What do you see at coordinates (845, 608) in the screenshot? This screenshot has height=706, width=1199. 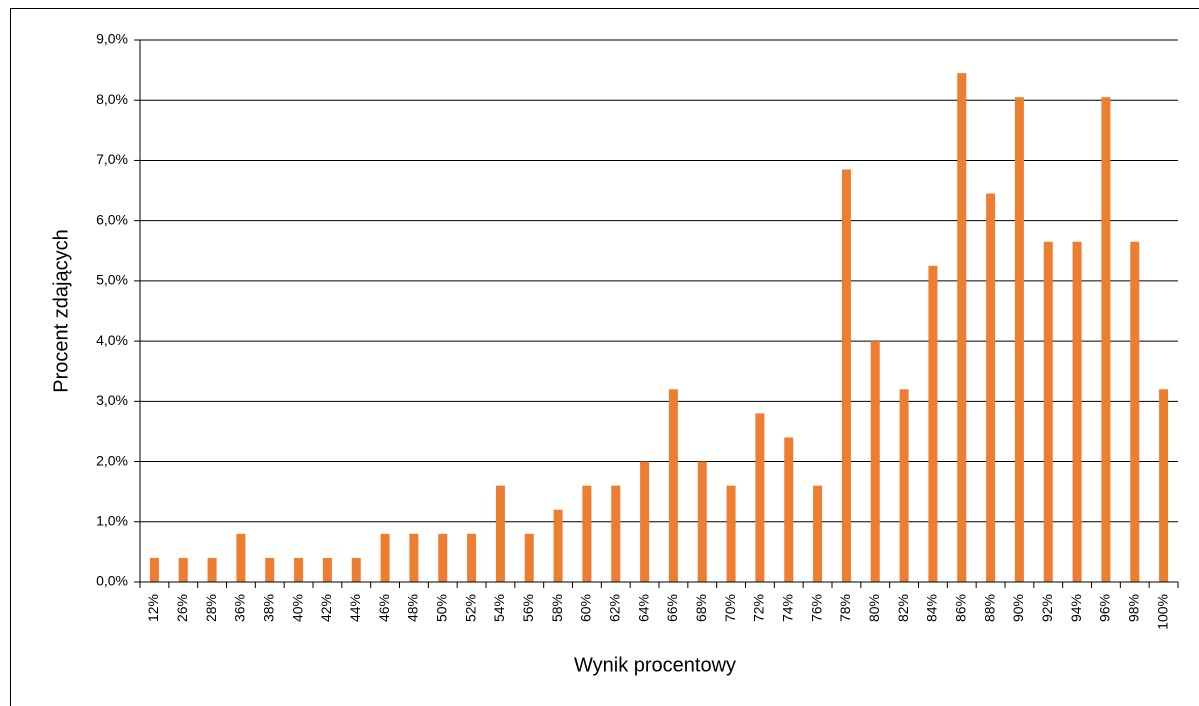 I see `x-tick-label: 78%` at bounding box center [845, 608].